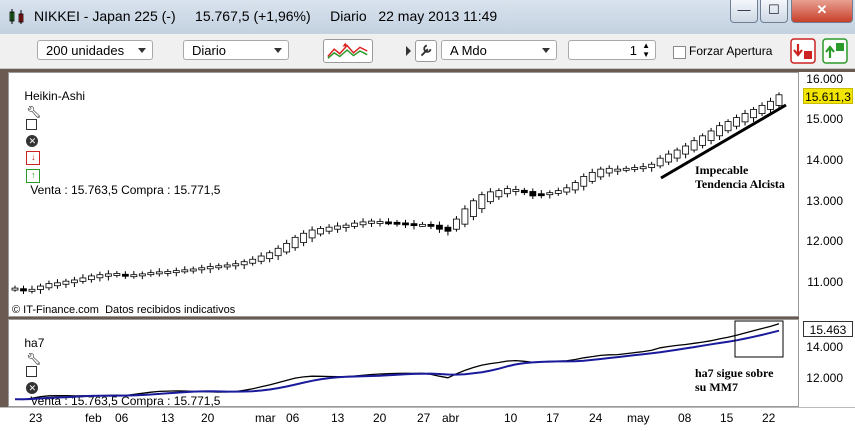 The height and width of the screenshot is (431, 855). What do you see at coordinates (824, 347) in the screenshot?
I see `y-tick-label: 14.000` at bounding box center [824, 347].